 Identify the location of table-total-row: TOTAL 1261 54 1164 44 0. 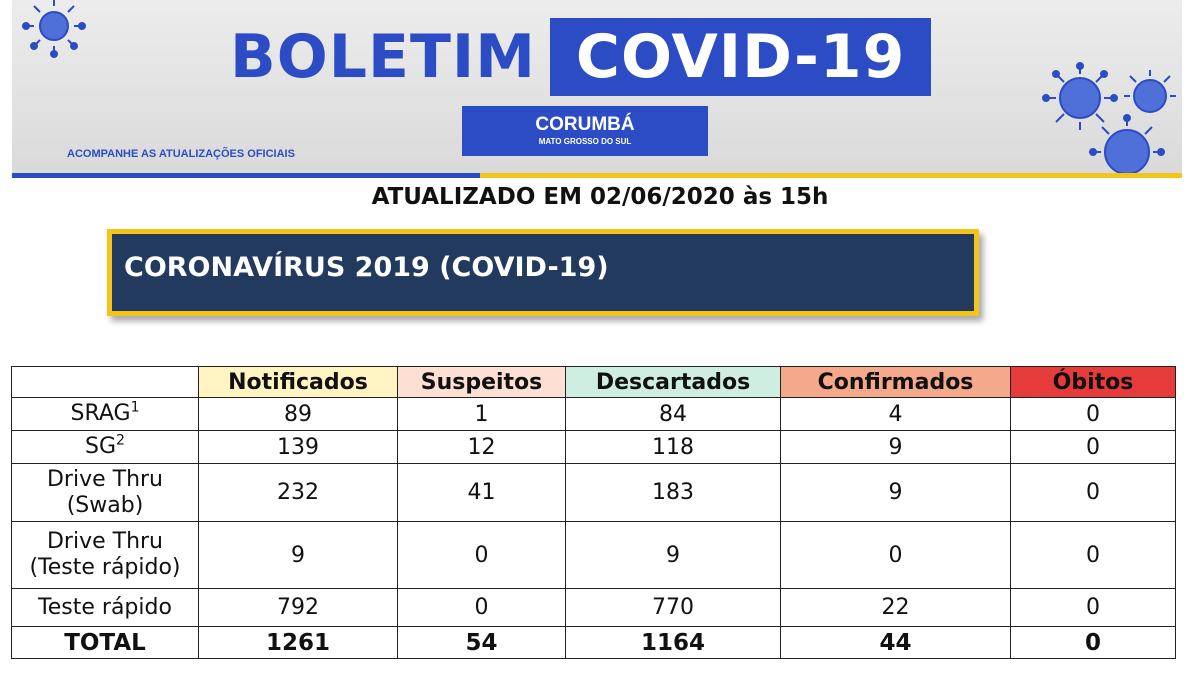
(593, 642).